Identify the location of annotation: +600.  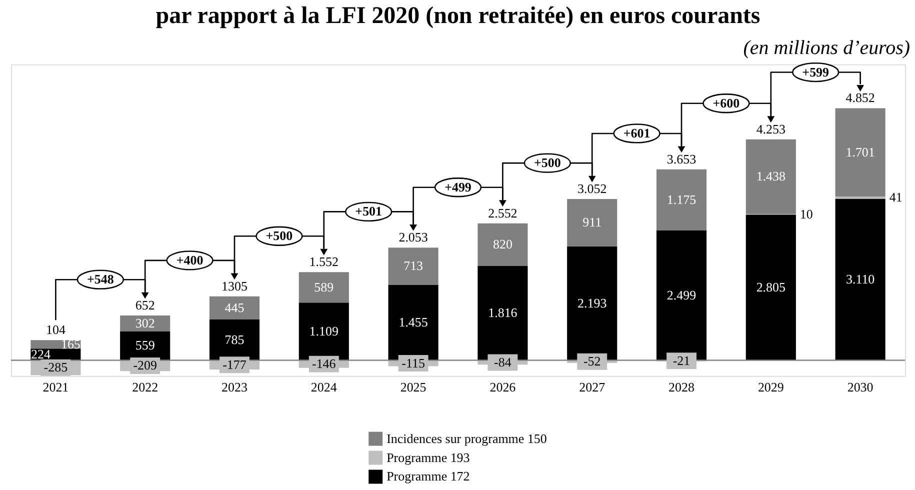
(726, 102).